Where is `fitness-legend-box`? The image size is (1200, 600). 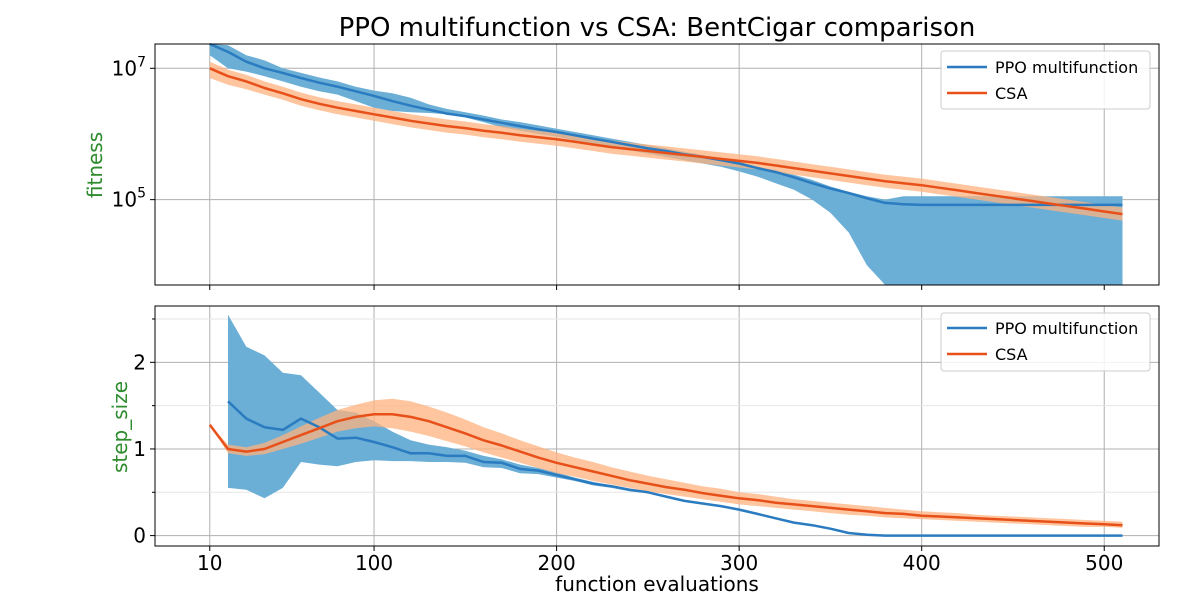 fitness-legend-box is located at coordinates (1045, 80).